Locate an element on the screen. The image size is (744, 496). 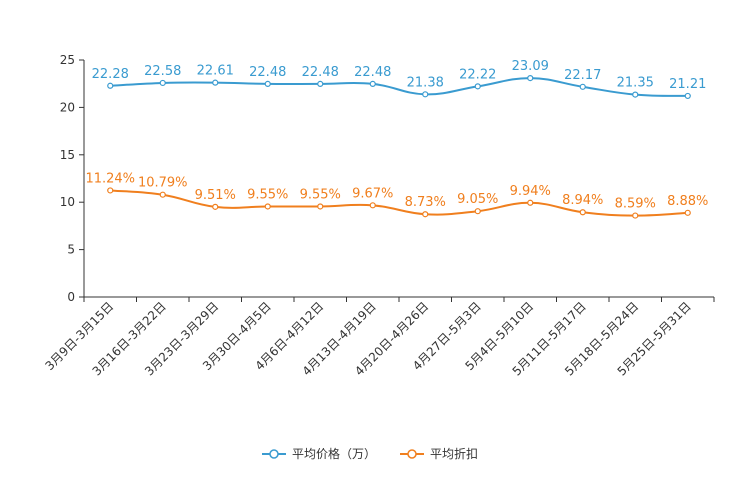
data-label: 21.38 is located at coordinates (425, 82).